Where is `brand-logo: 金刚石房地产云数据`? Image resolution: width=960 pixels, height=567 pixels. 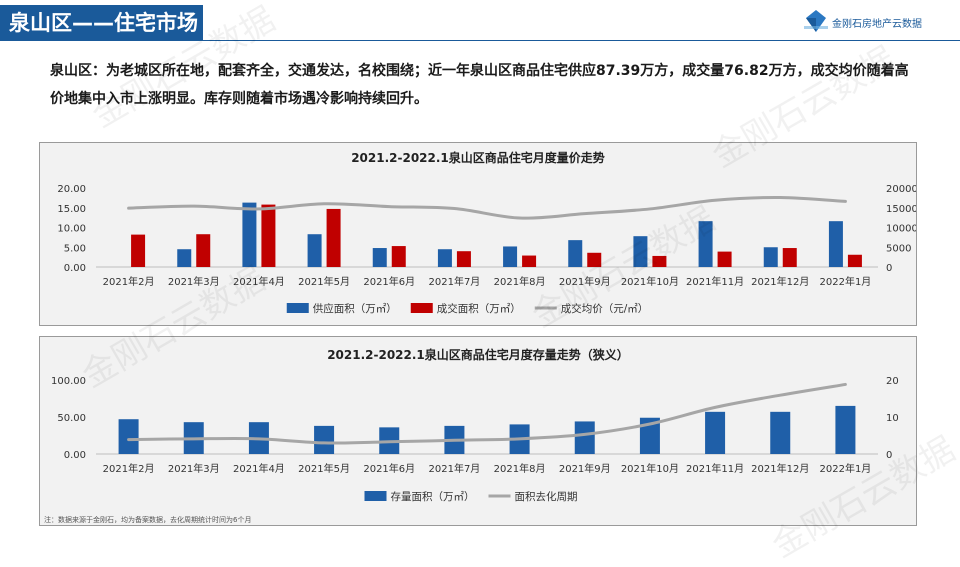 brand-logo: 金刚石房地产云数据 is located at coordinates (876, 21).